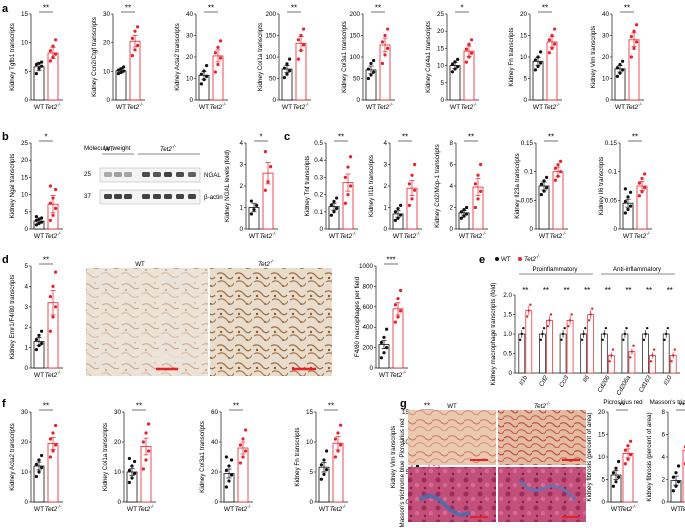 The height and width of the screenshot is (528, 685). I want to click on y-axis-label: Kidney Il1b transcripts, so click(371, 186).